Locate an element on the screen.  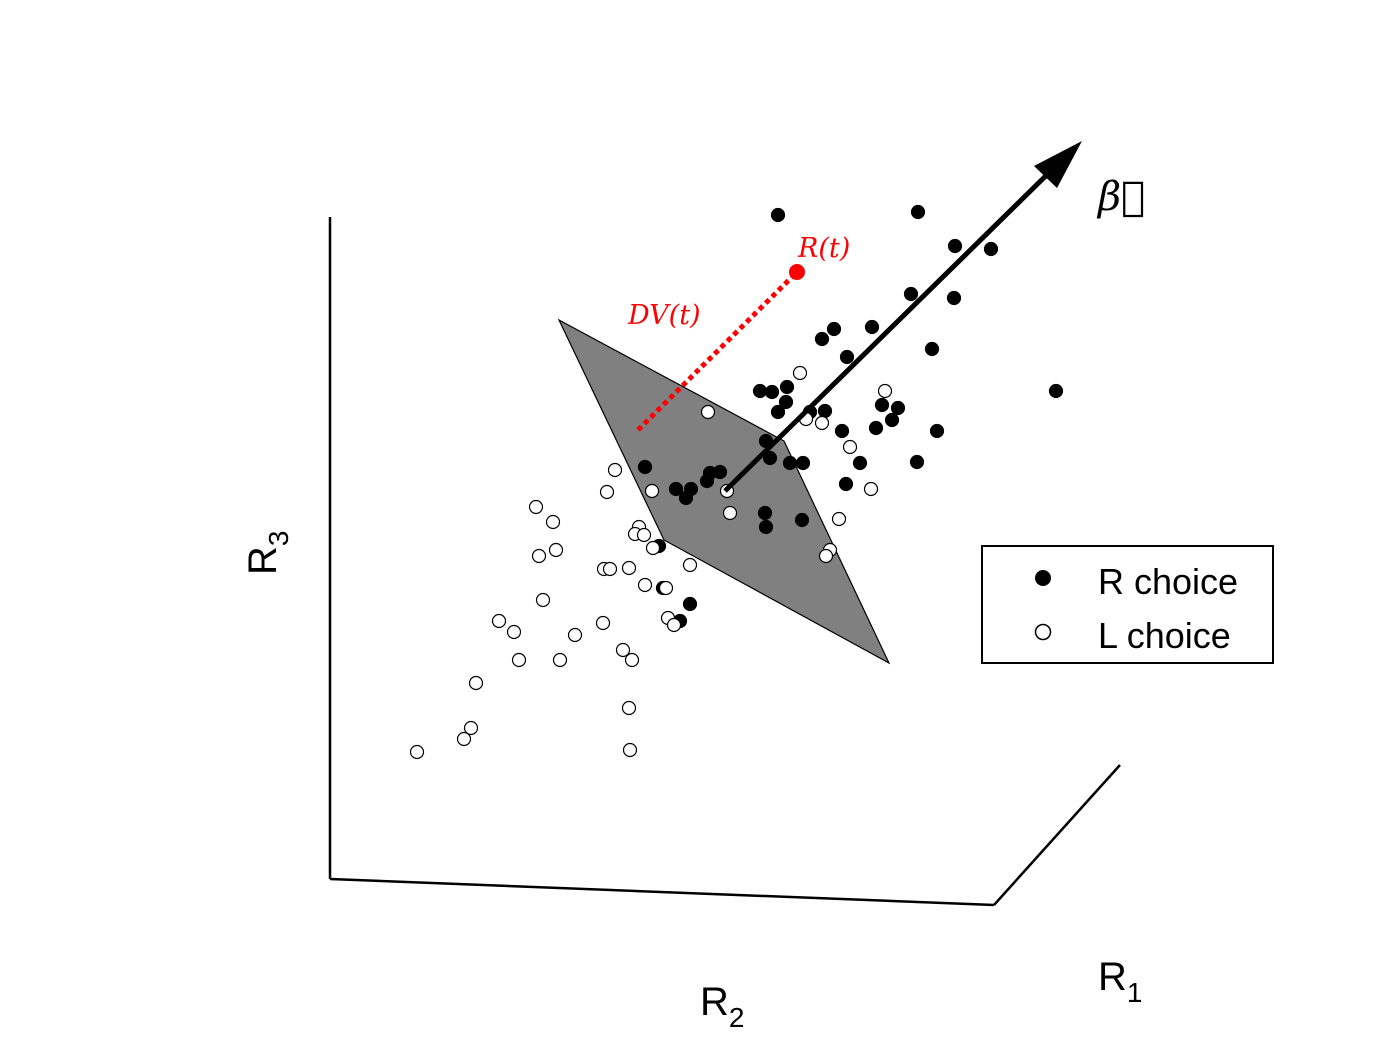
x-axis-line is located at coordinates (1057, 835).